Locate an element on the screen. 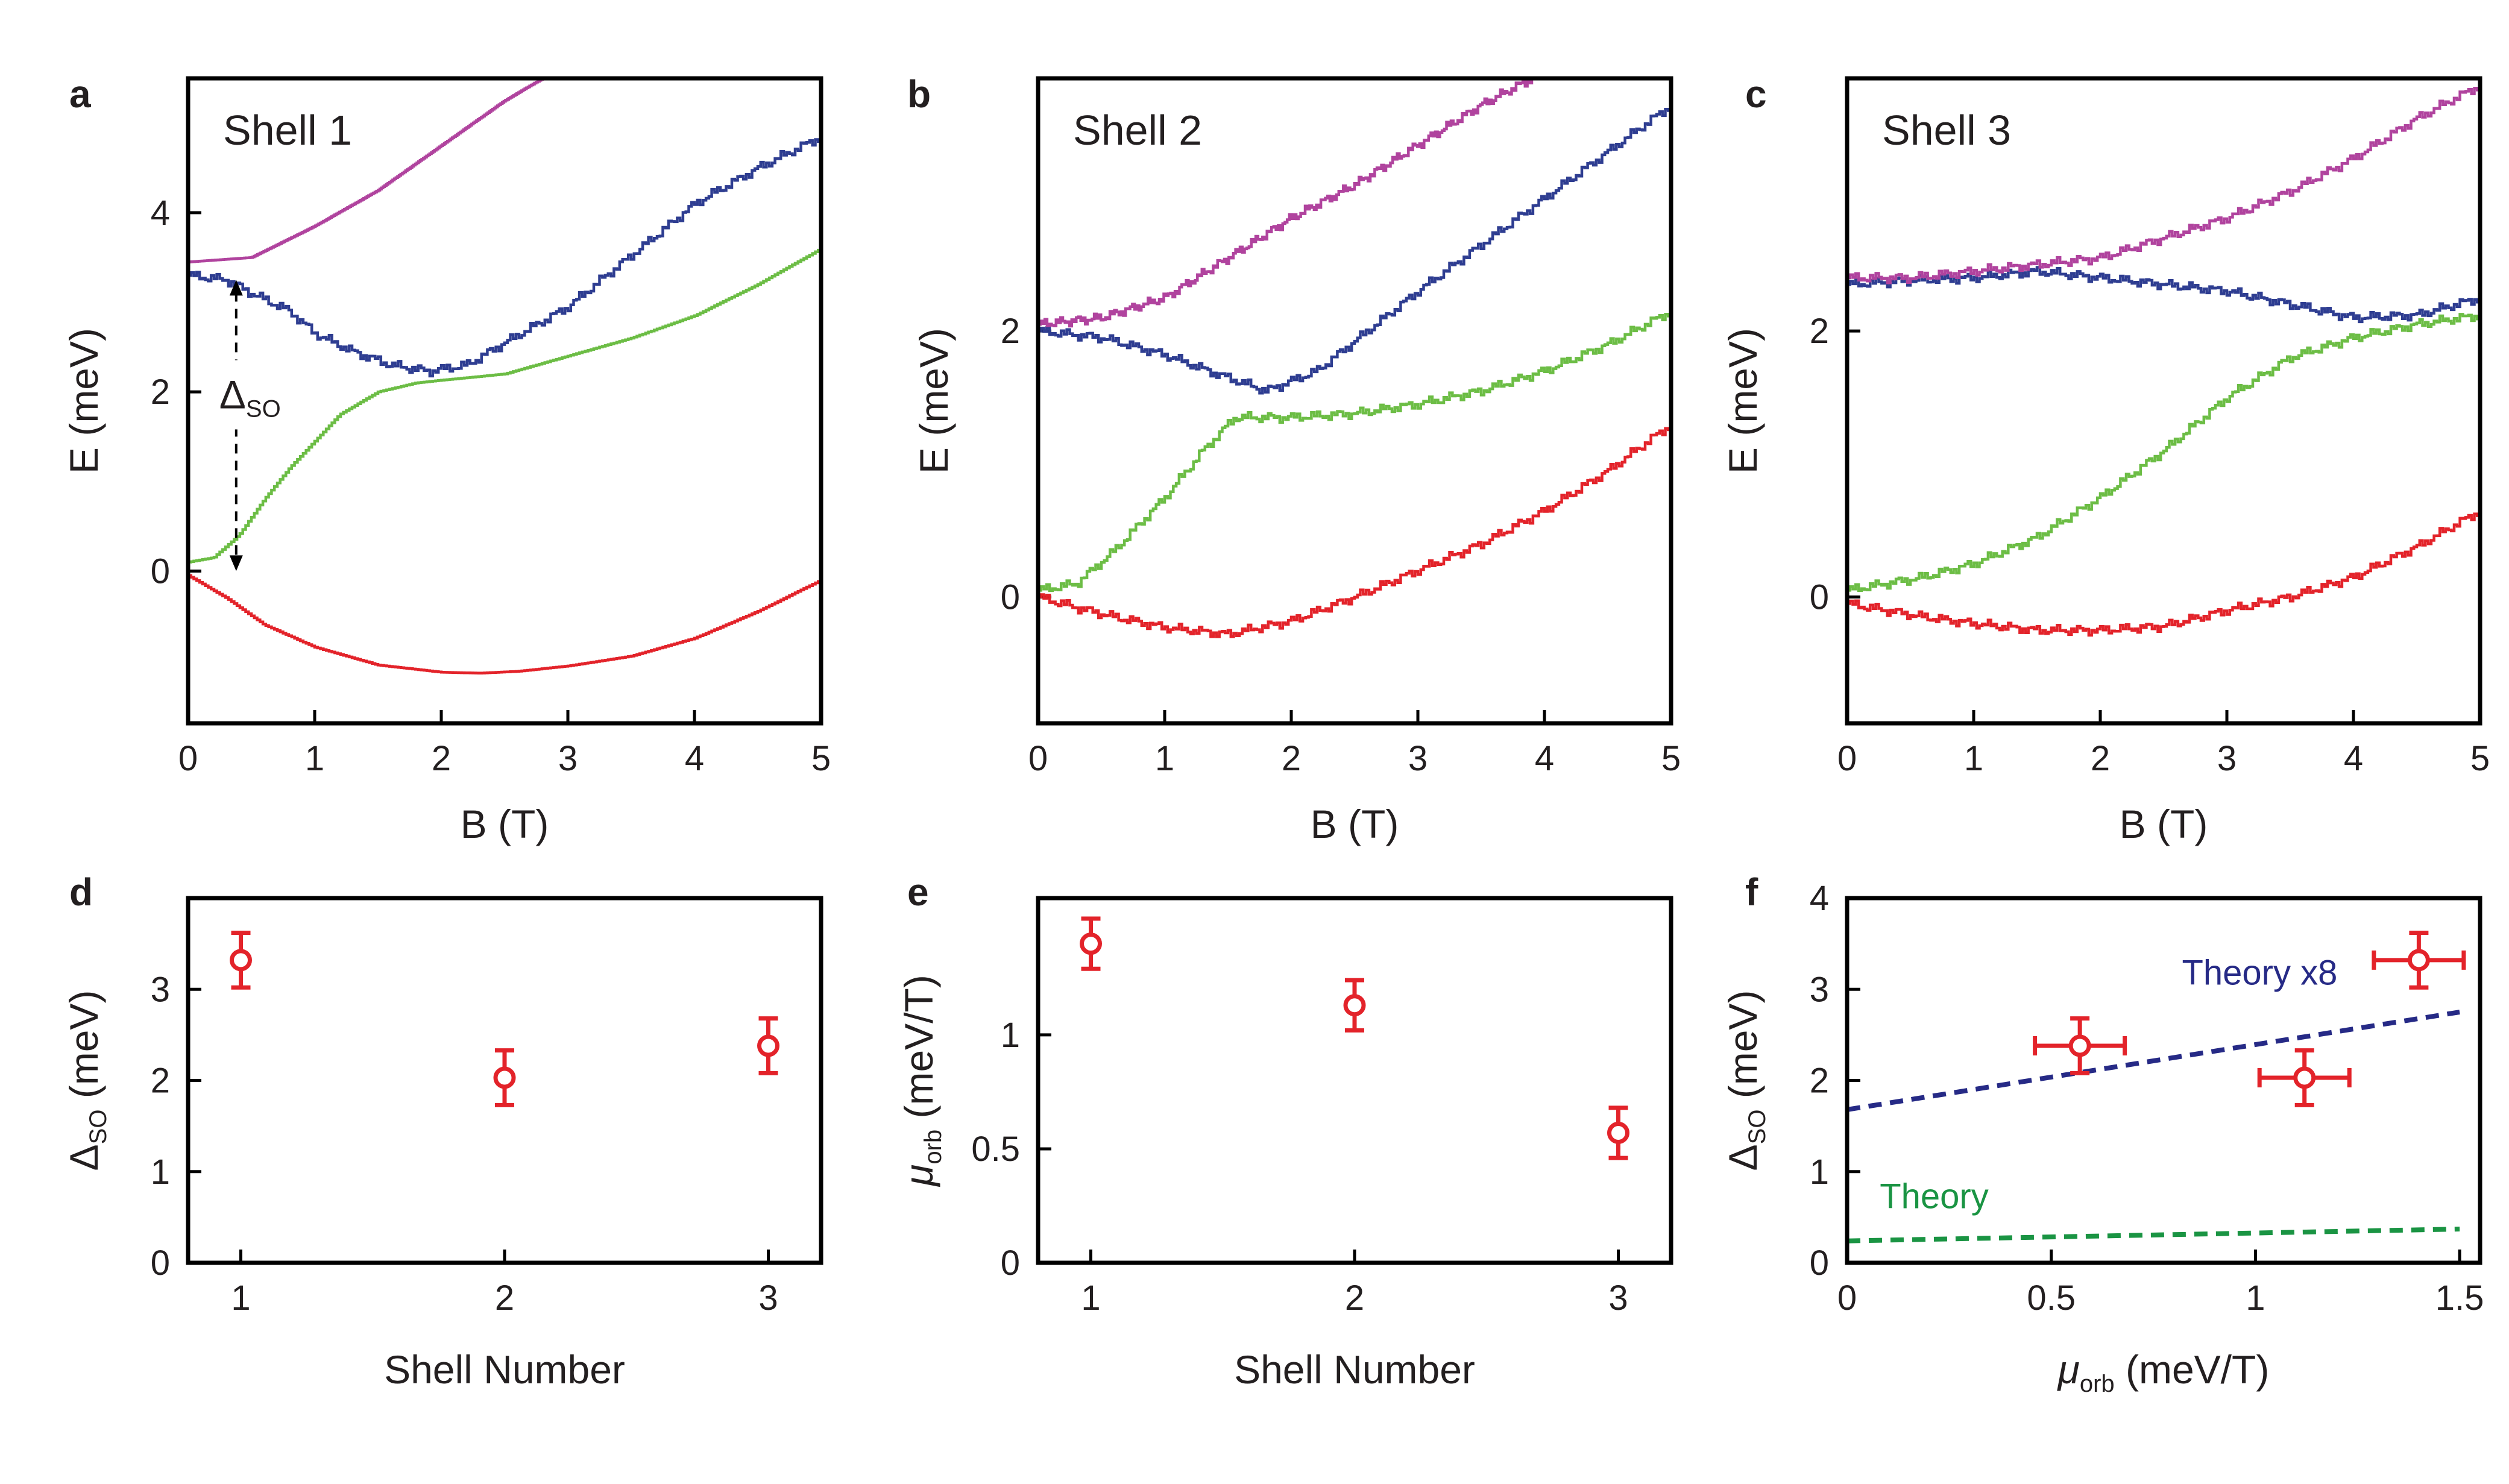 Image resolution: width=2509 pixels, height=1484 pixels. panel-letter-e: e is located at coordinates (918, 892).